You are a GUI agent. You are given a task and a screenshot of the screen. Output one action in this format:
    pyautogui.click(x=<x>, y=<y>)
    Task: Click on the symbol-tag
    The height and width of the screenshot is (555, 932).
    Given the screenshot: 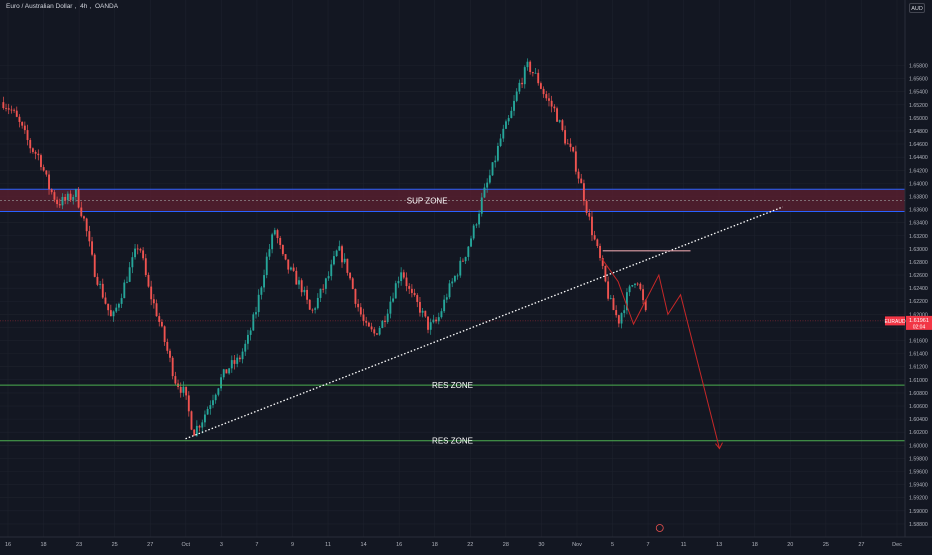 What is the action you would take?
    pyautogui.click(x=895, y=321)
    